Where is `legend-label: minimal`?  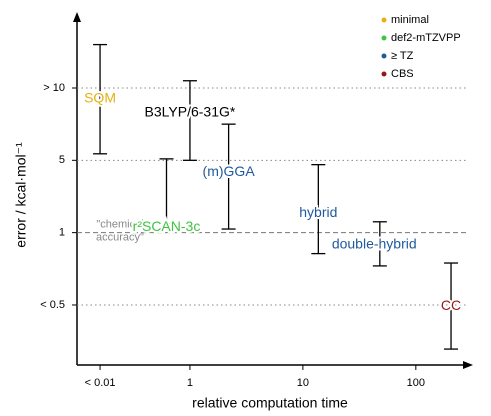
legend-label: minimal is located at coordinates (410, 20).